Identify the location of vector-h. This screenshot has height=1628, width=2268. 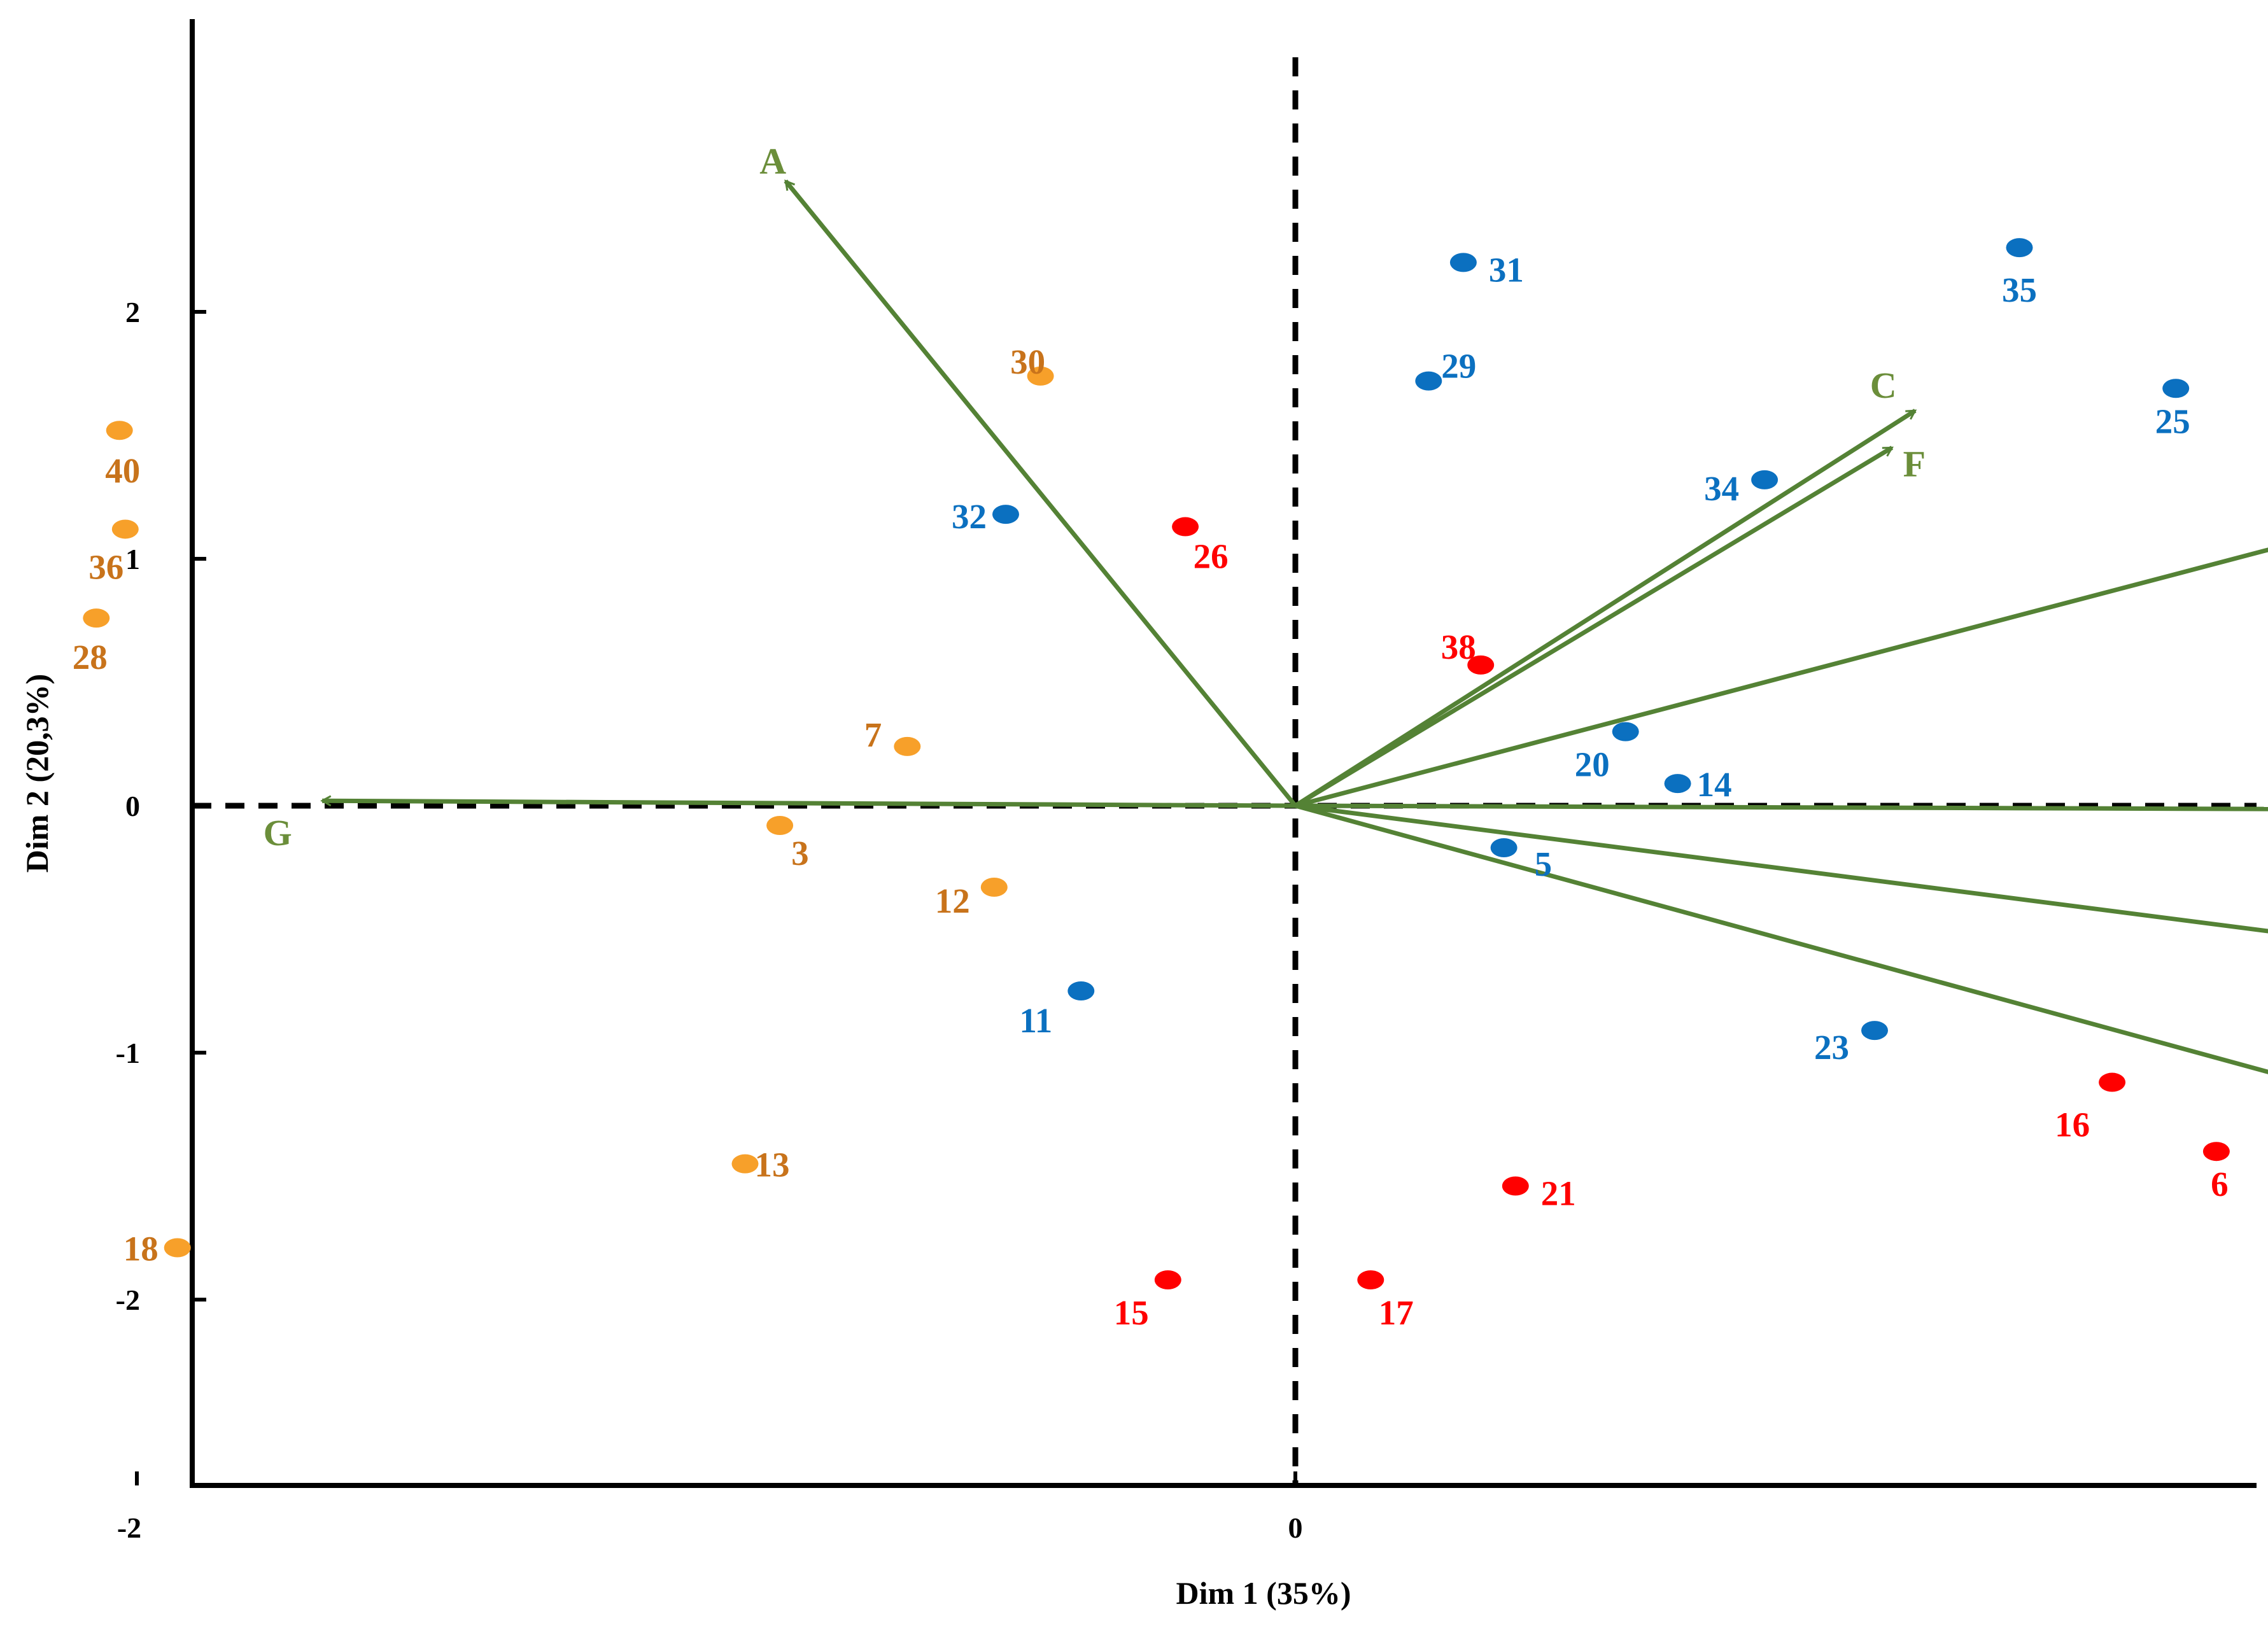
(1782, 677).